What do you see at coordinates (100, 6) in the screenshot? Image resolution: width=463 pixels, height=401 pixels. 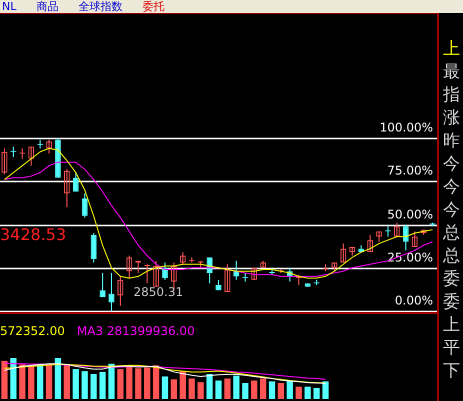 I see `text: 全球指数` at bounding box center [100, 6].